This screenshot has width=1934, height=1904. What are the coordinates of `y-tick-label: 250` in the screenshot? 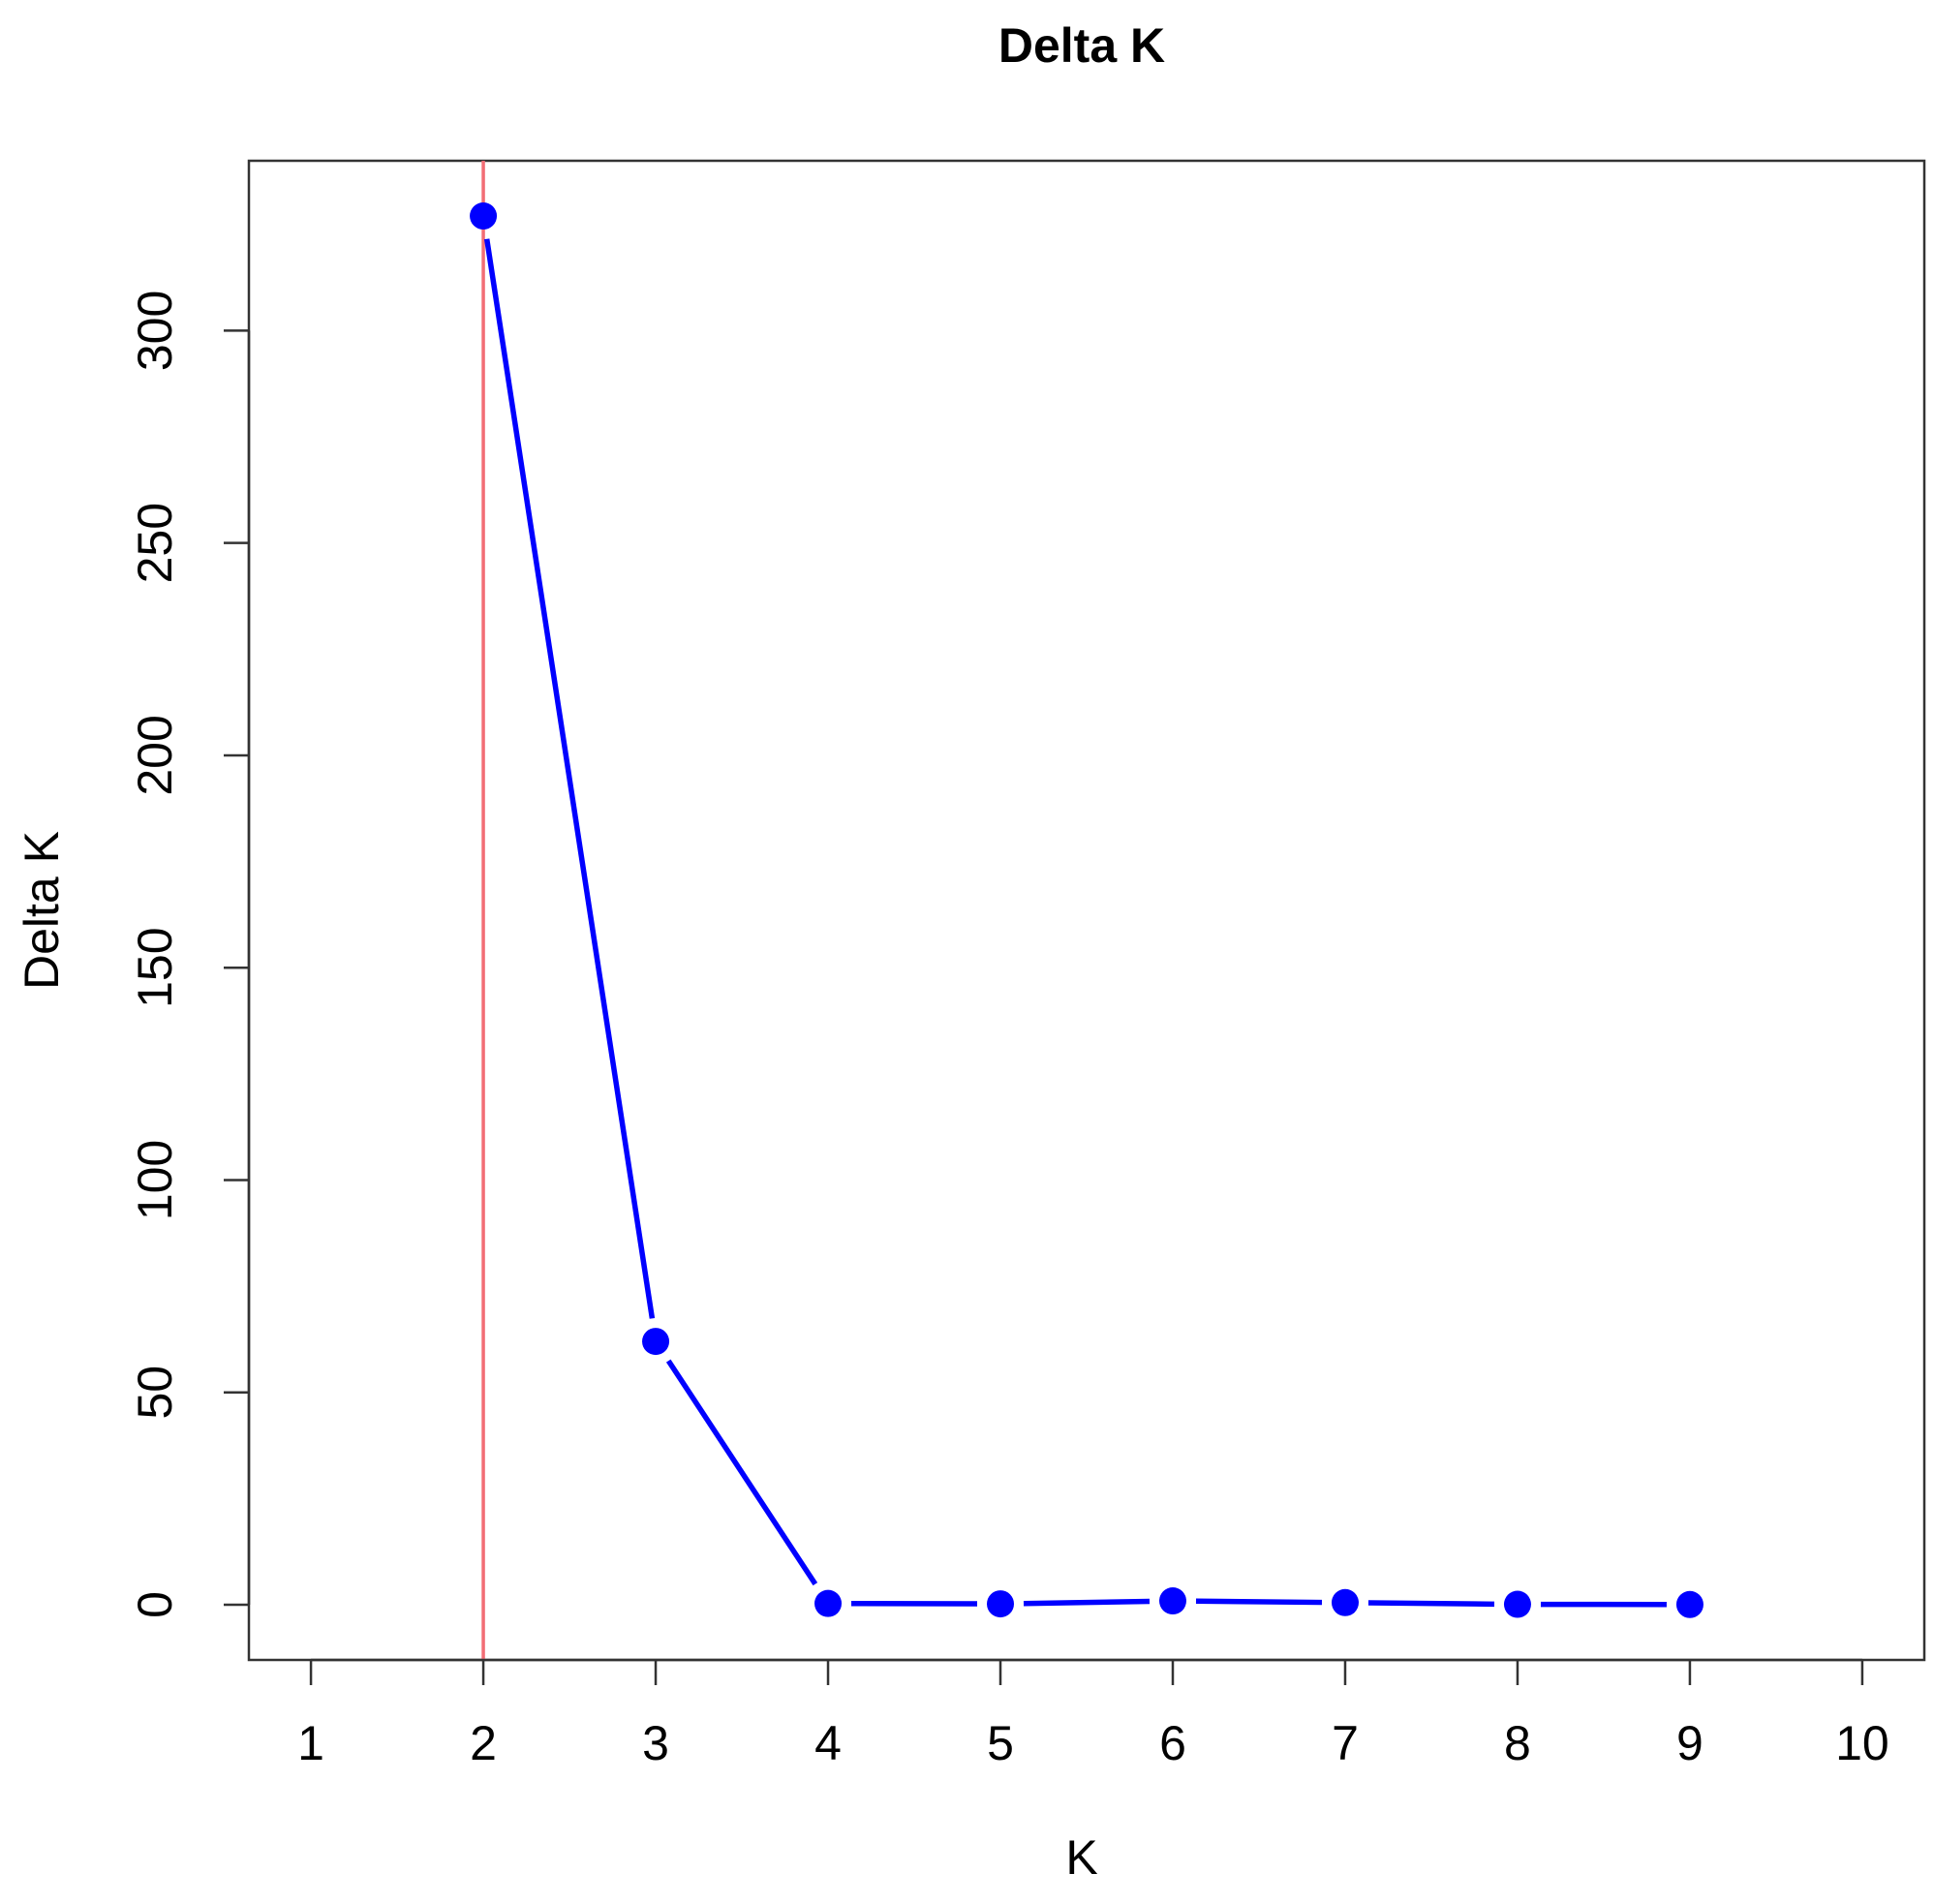 It's located at (155, 543).